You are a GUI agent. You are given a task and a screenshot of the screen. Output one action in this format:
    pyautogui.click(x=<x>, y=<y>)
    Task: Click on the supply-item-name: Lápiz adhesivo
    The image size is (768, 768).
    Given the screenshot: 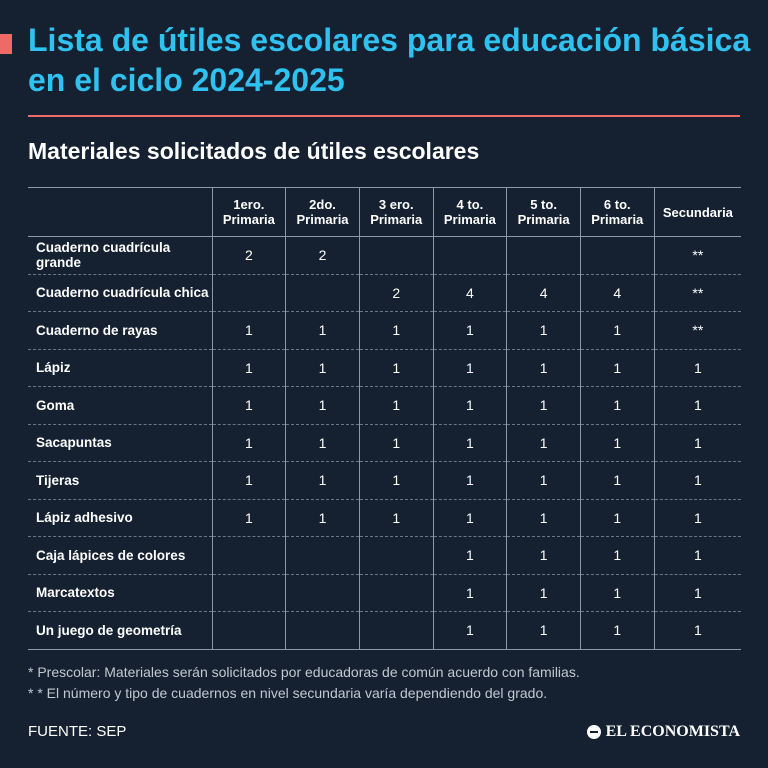 What is the action you would take?
    pyautogui.click(x=120, y=518)
    